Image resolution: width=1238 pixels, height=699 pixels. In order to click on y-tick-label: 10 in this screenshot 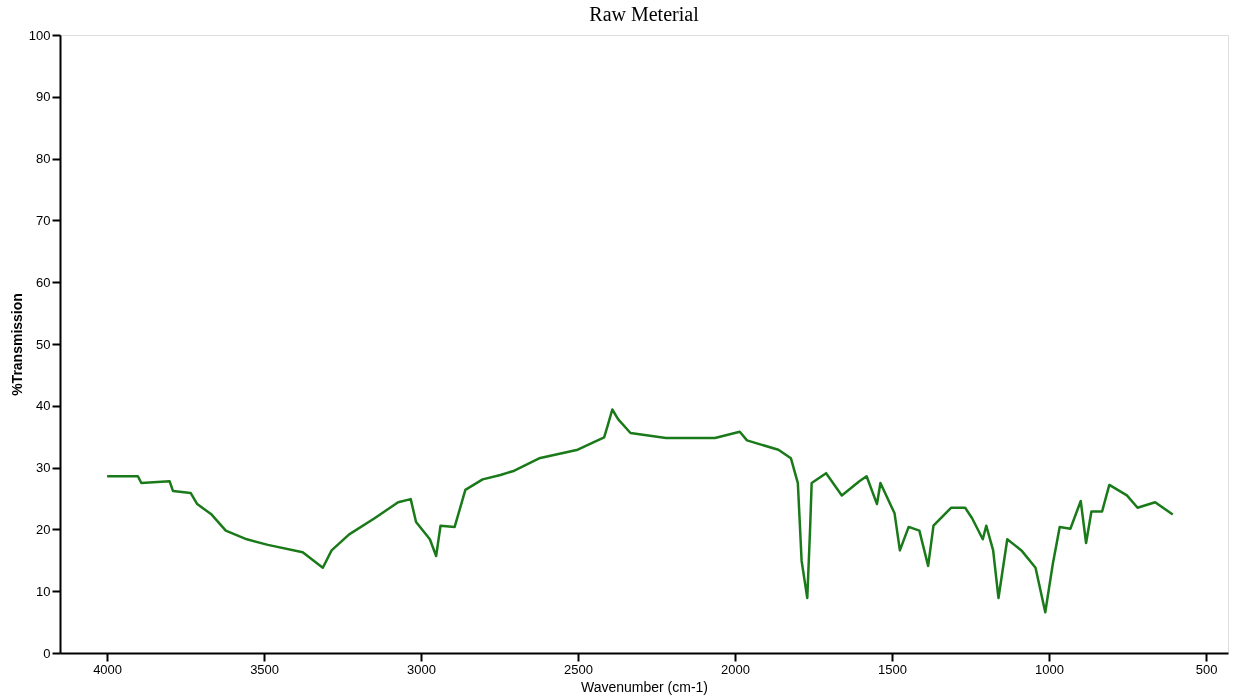, I will do `click(43, 591)`.